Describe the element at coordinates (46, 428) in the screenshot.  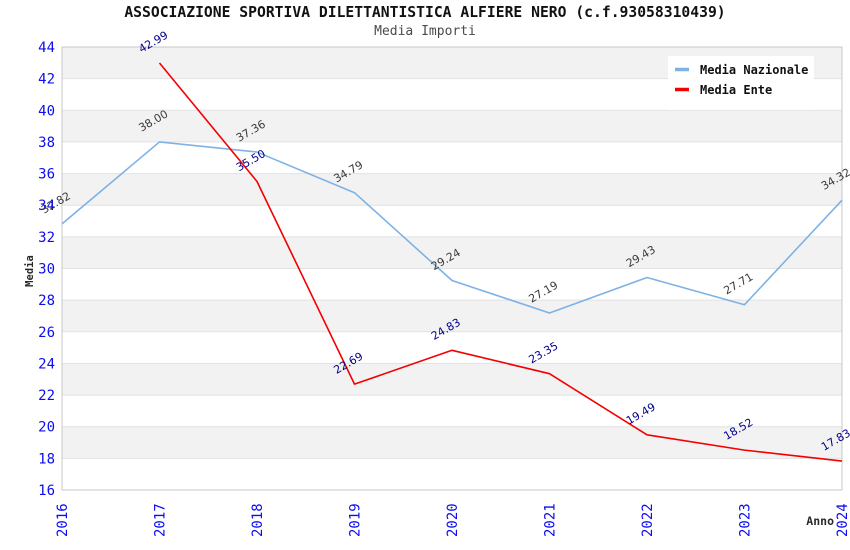
I see `y-tick-label: 20` at that location.